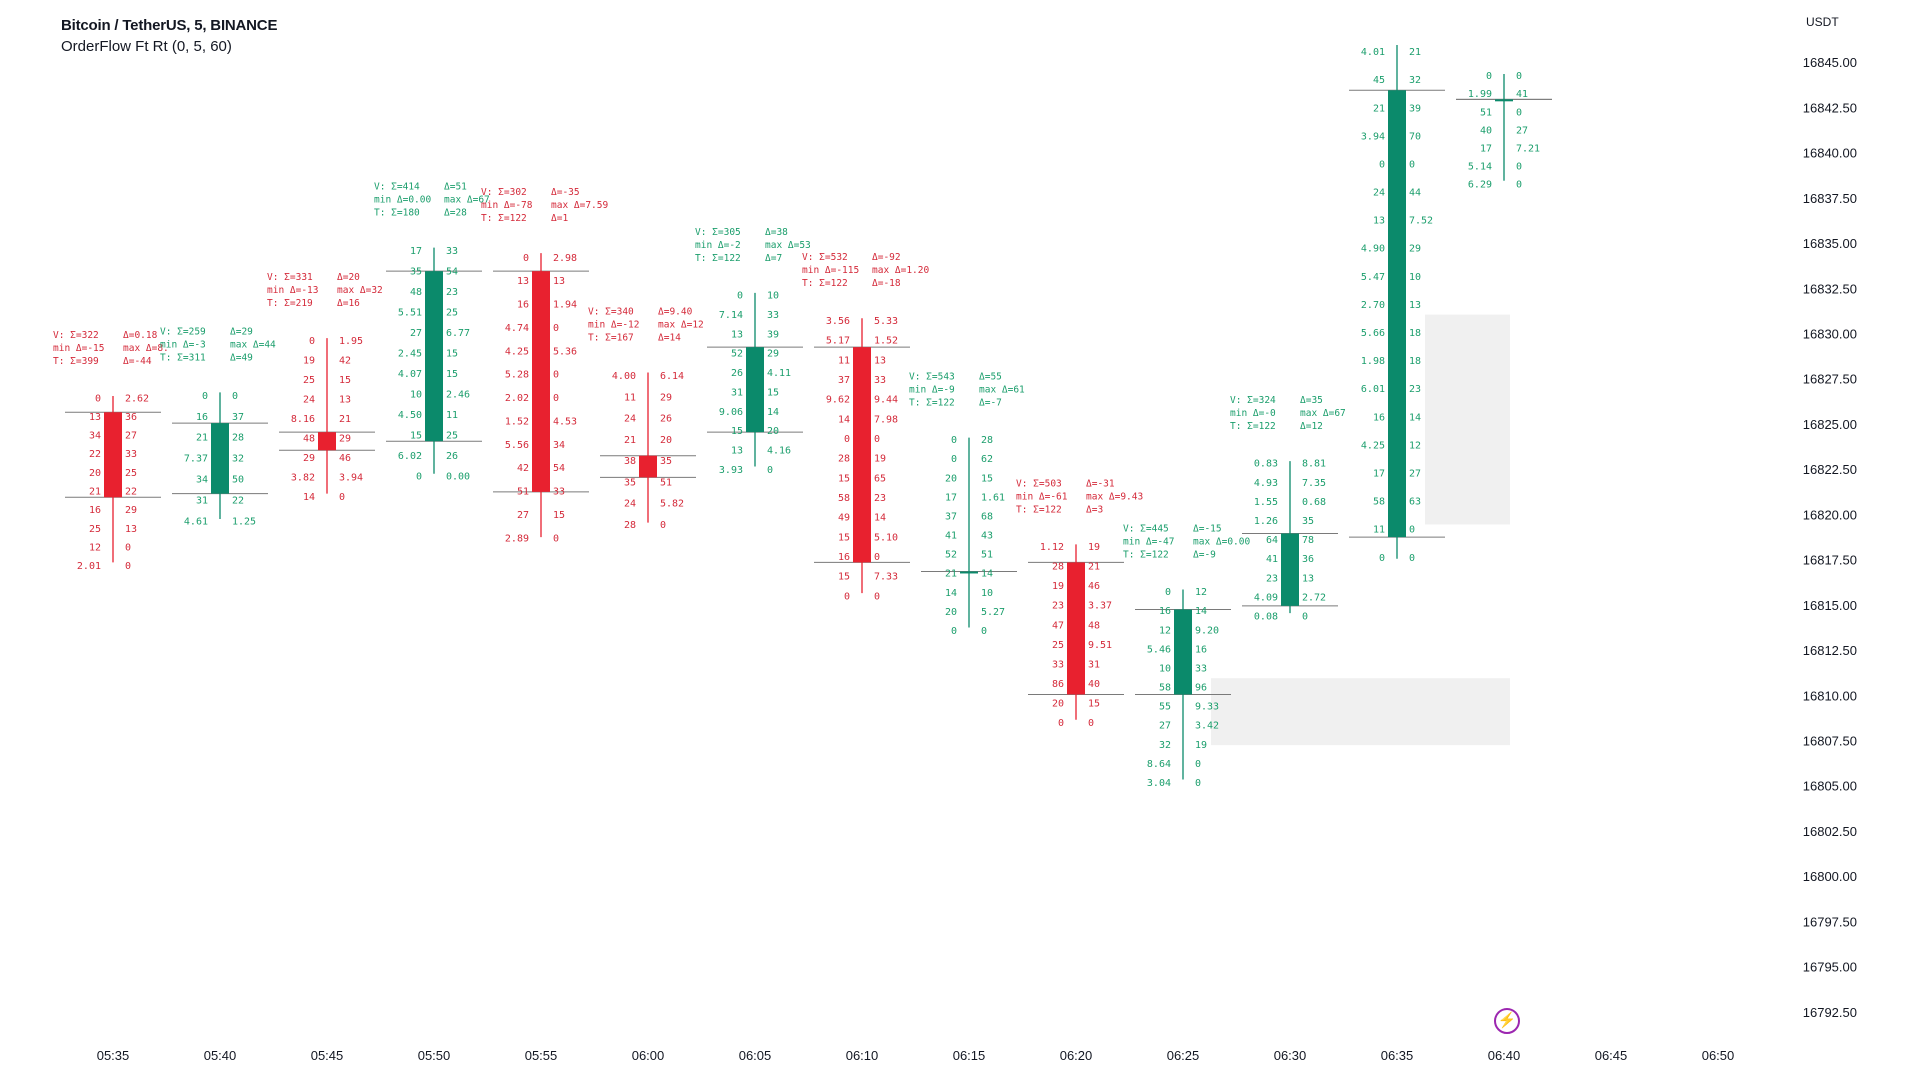  What do you see at coordinates (779, 373) in the screenshot?
I see `level-ask: 4.11` at bounding box center [779, 373].